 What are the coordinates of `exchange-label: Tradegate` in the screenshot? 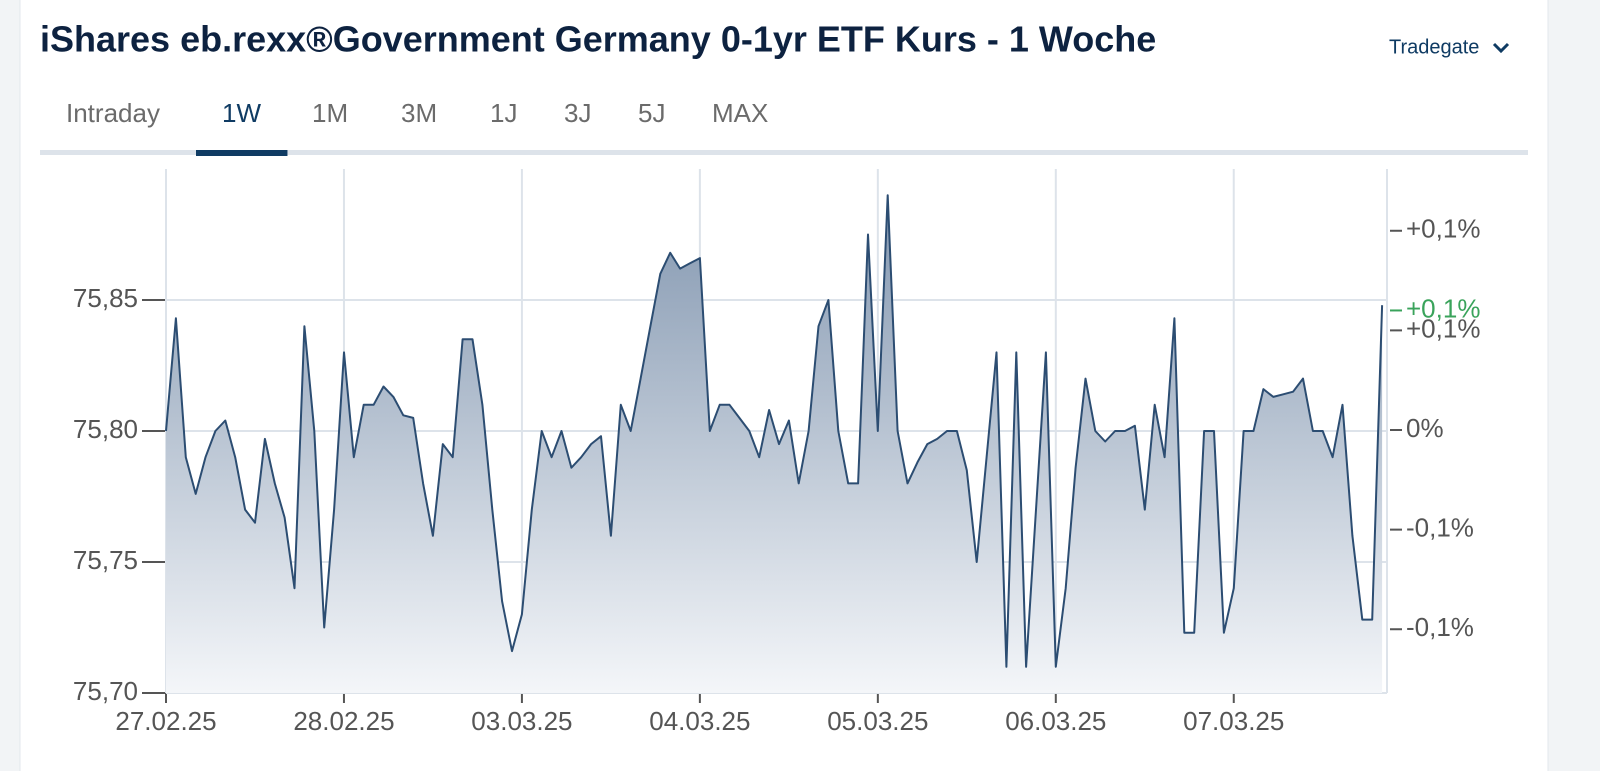 It's located at (1434, 47).